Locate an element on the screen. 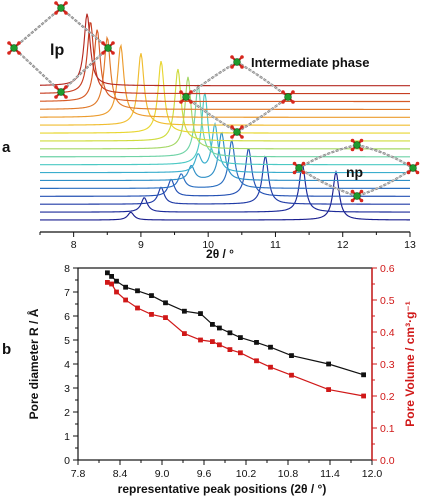 The image size is (424, 500). x-tick-label-a: 12 is located at coordinates (343, 245).